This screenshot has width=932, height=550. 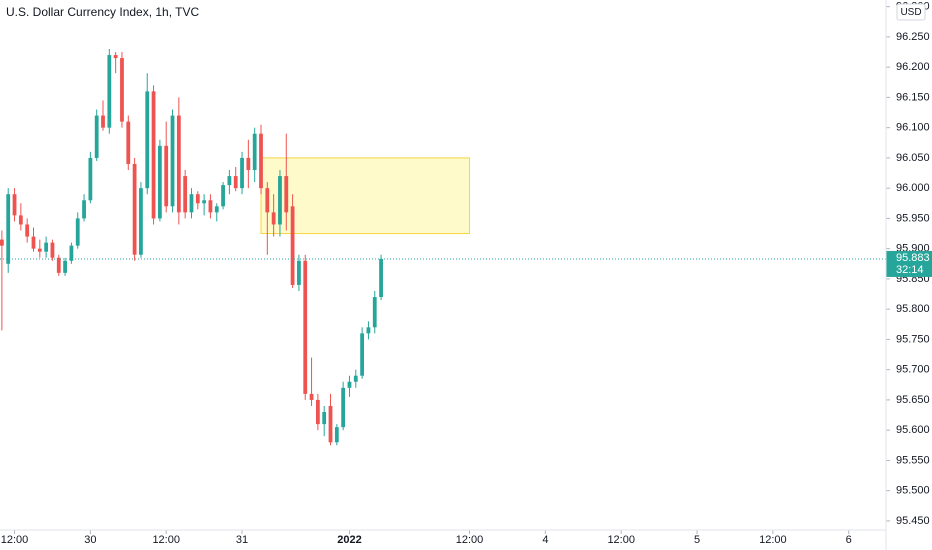 I want to click on y-tick-label: 95.450, so click(x=913, y=521).